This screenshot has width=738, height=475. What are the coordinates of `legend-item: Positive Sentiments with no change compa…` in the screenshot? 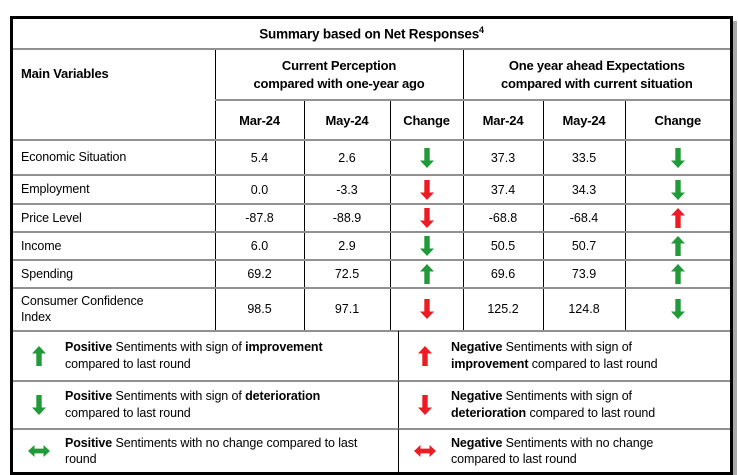 It's located at (205, 450).